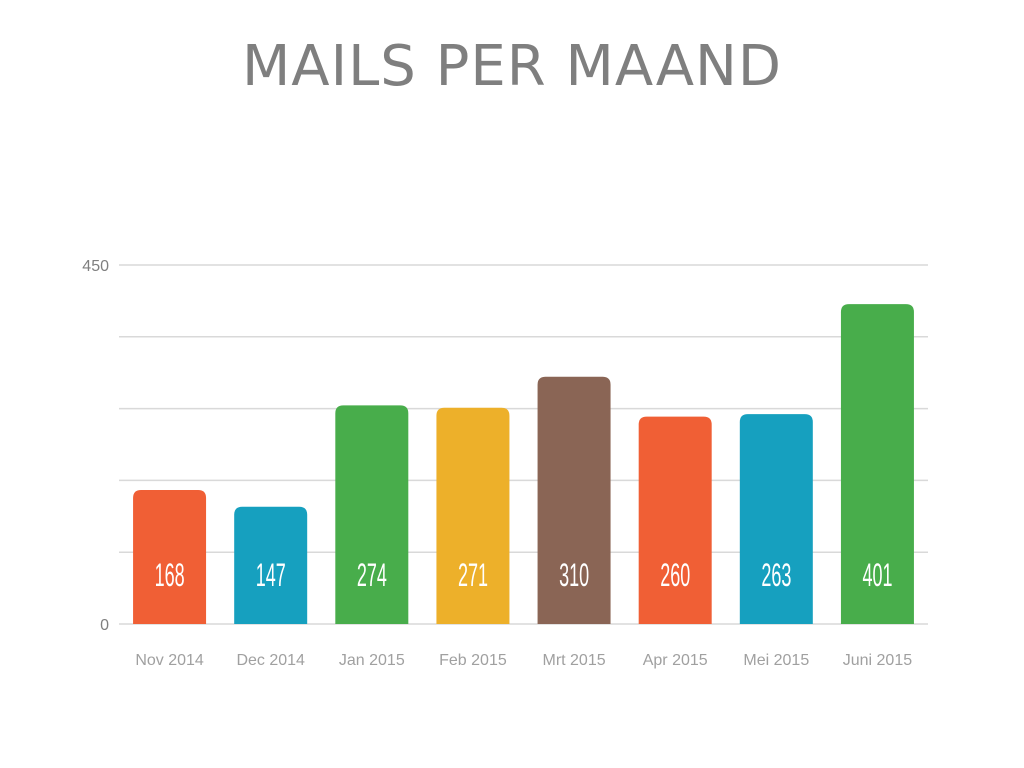 Image resolution: width=1024 pixels, height=768 pixels. Describe the element at coordinates (372, 514) in the screenshot. I see `bar-jan-2015` at that location.